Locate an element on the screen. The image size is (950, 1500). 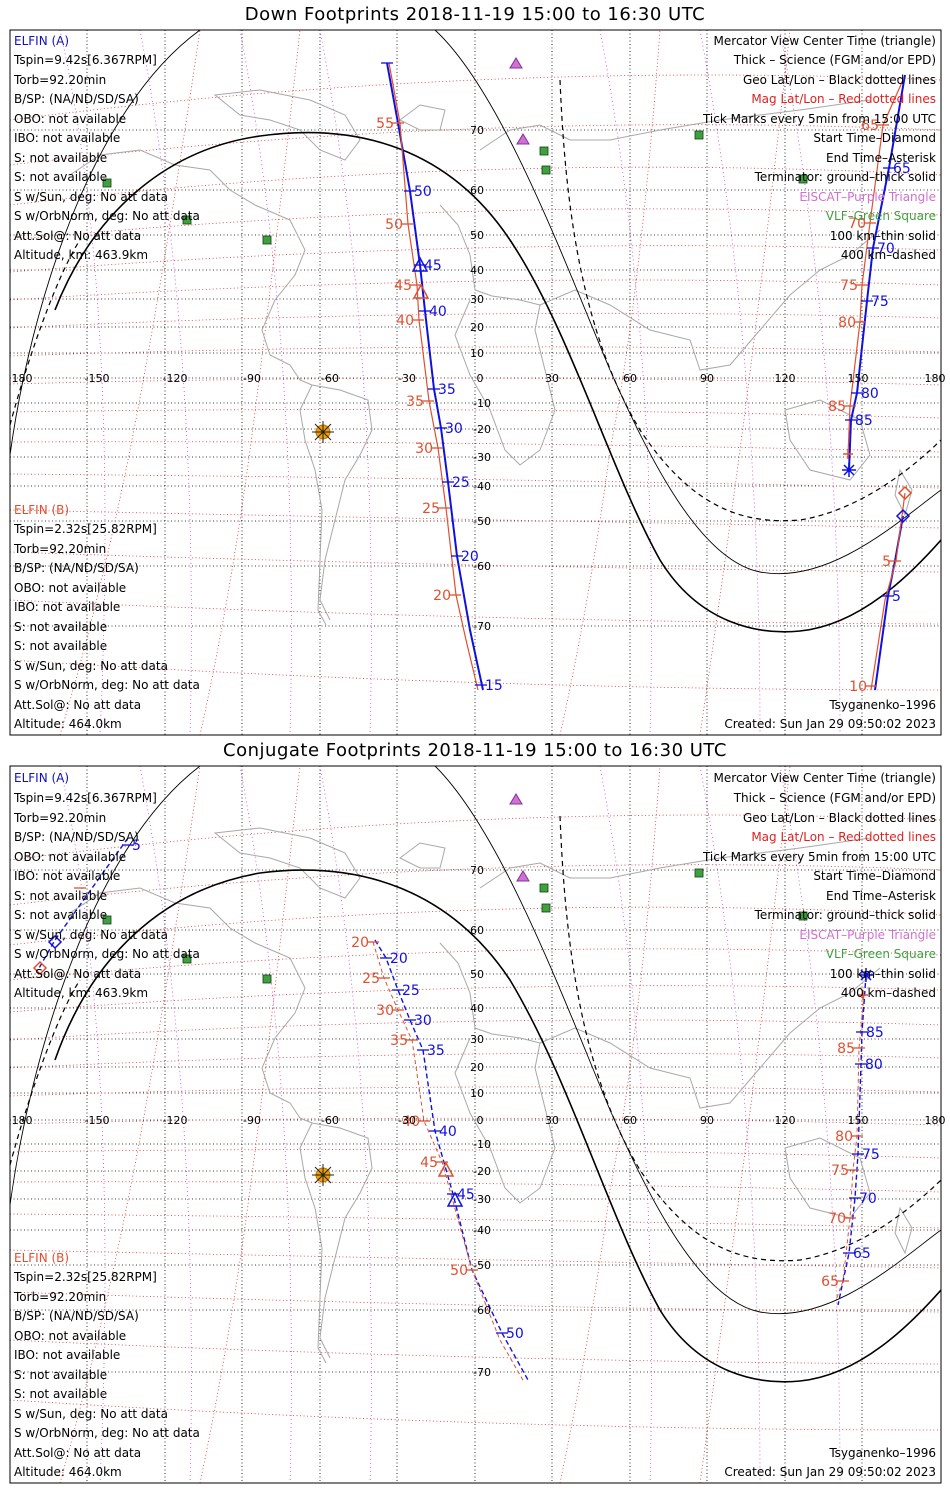
svg-text: Mag Lat/Lon – Red dotted lines is located at coordinates (843, 99).